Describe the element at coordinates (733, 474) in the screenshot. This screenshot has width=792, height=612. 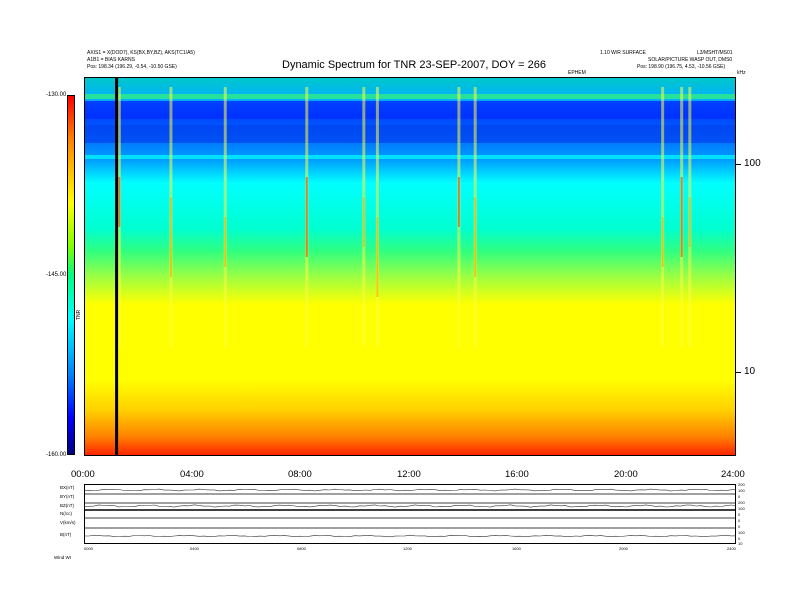
I see `x-tick-6: 24:00` at that location.